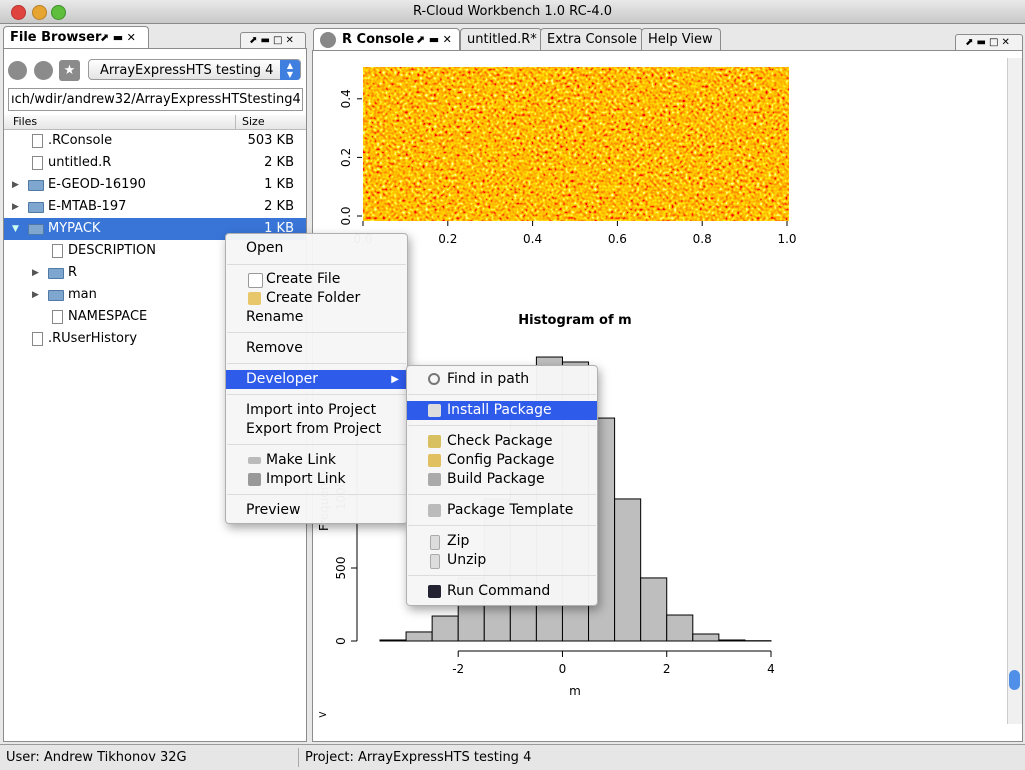 This screenshot has width=1025, height=770. I want to click on menu-item: Create File, so click(316, 279).